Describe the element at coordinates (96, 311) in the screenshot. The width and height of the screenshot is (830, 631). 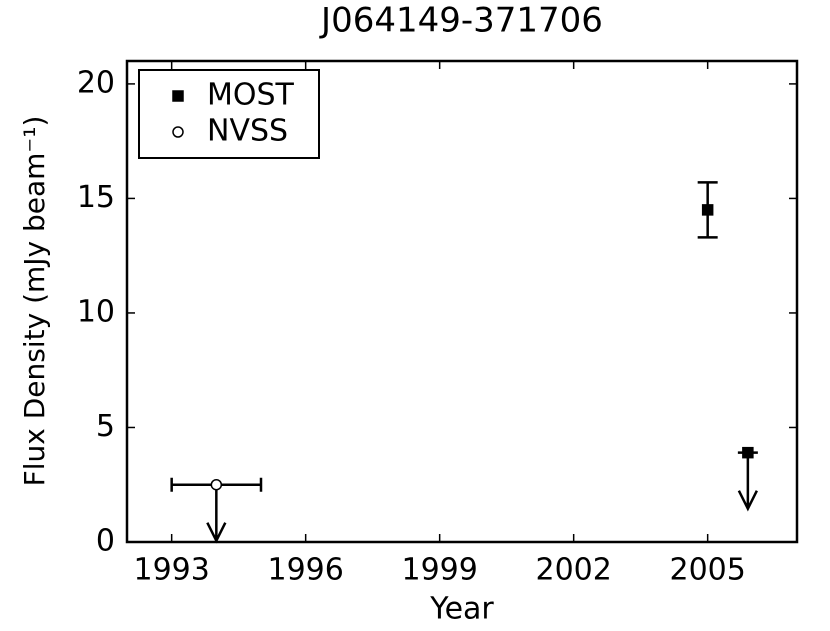
I see `y-tick-label: 10` at that location.